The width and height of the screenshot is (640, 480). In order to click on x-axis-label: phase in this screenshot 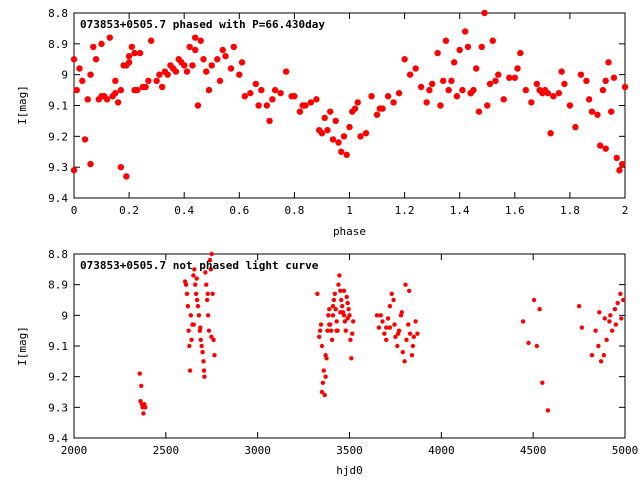, I will do `click(349, 231)`.